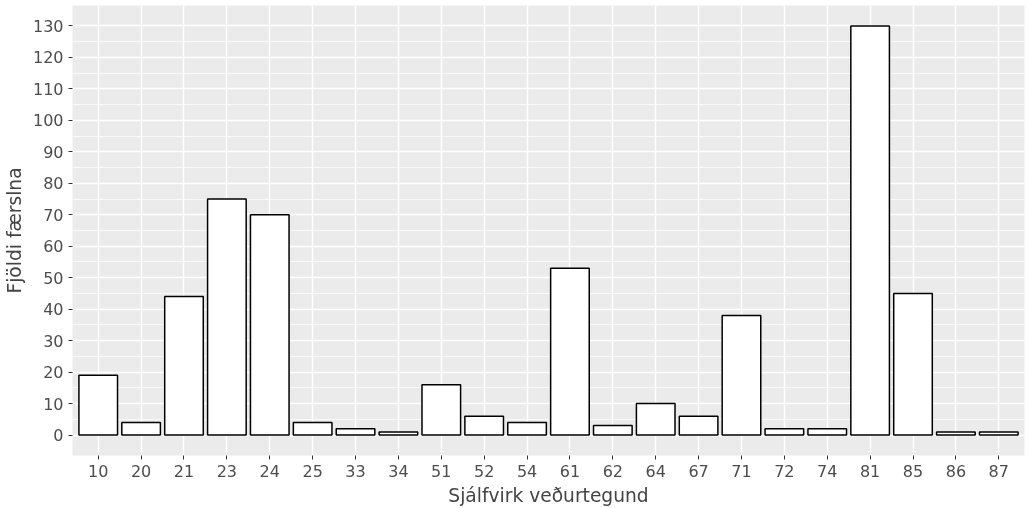  What do you see at coordinates (441, 471) in the screenshot?
I see `x-tick-label: 51` at bounding box center [441, 471].